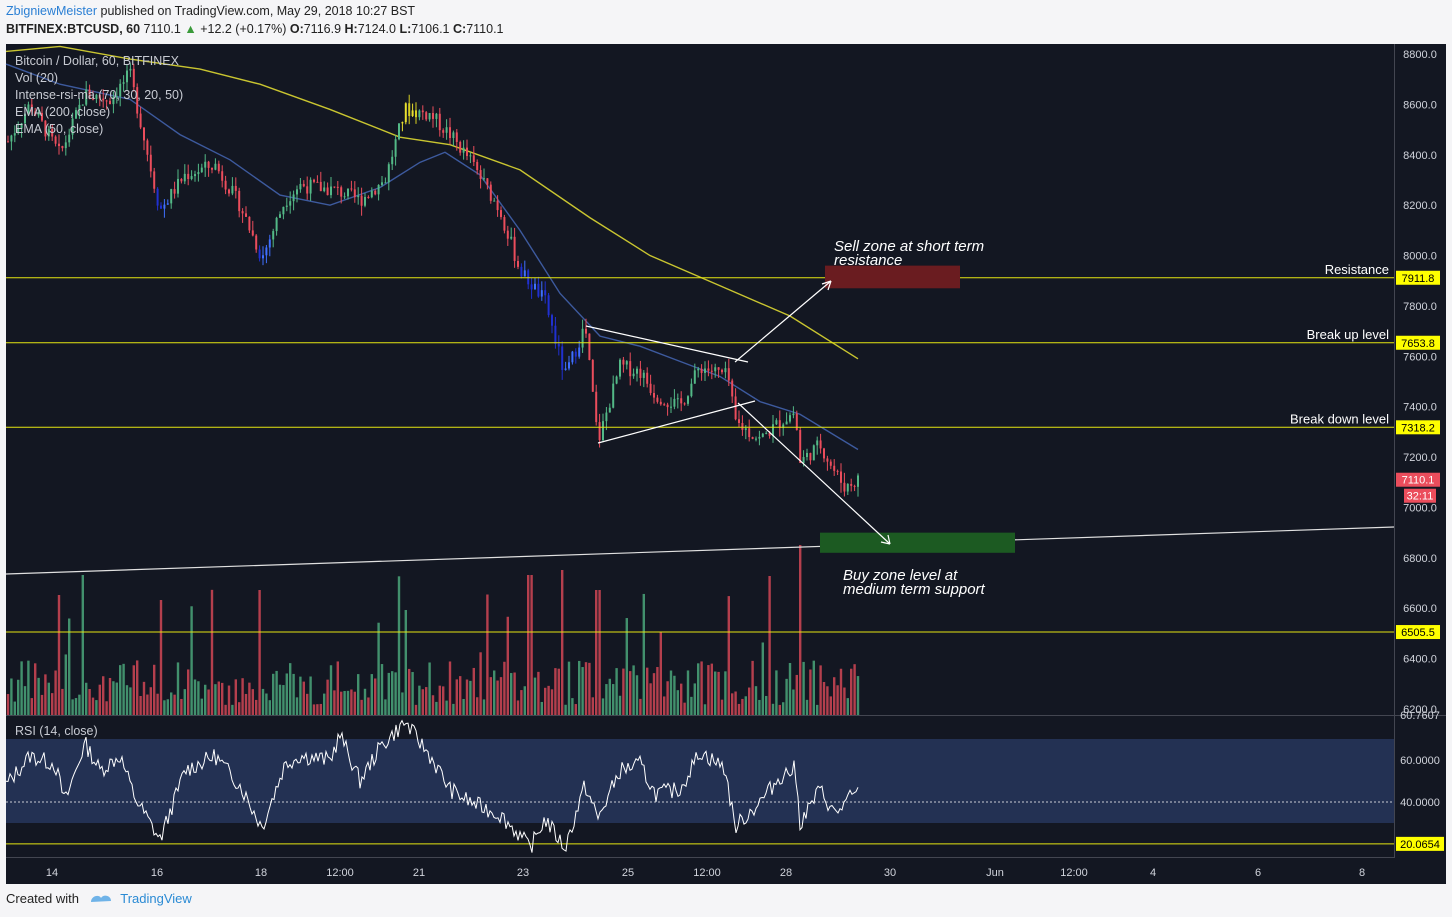 This screenshot has height=917, width=1452. Describe the element at coordinates (1074, 873) in the screenshot. I see `time-tick-label: 12:00` at that location.